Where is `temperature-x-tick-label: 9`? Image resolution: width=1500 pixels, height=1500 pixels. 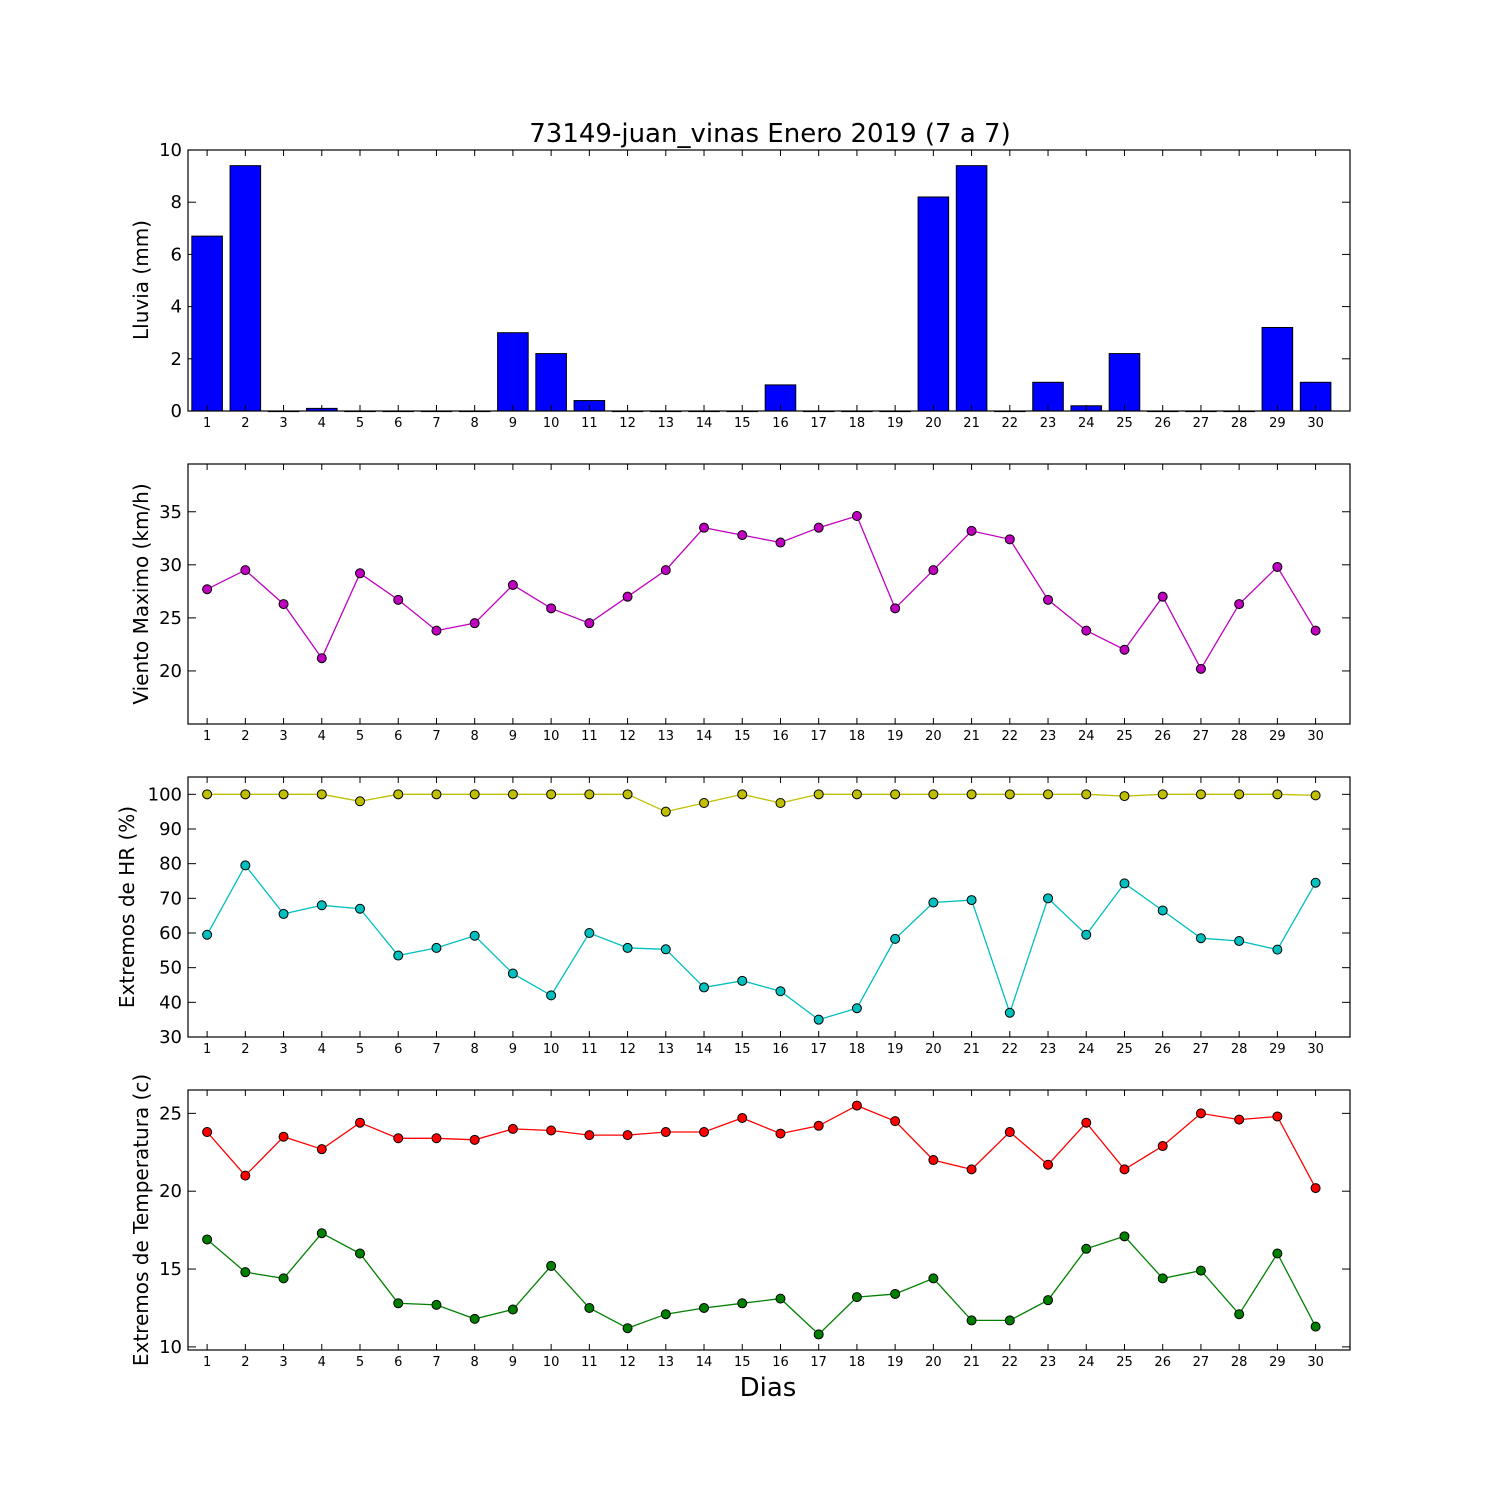 temperature-x-tick-label: 9 is located at coordinates (513, 1362).